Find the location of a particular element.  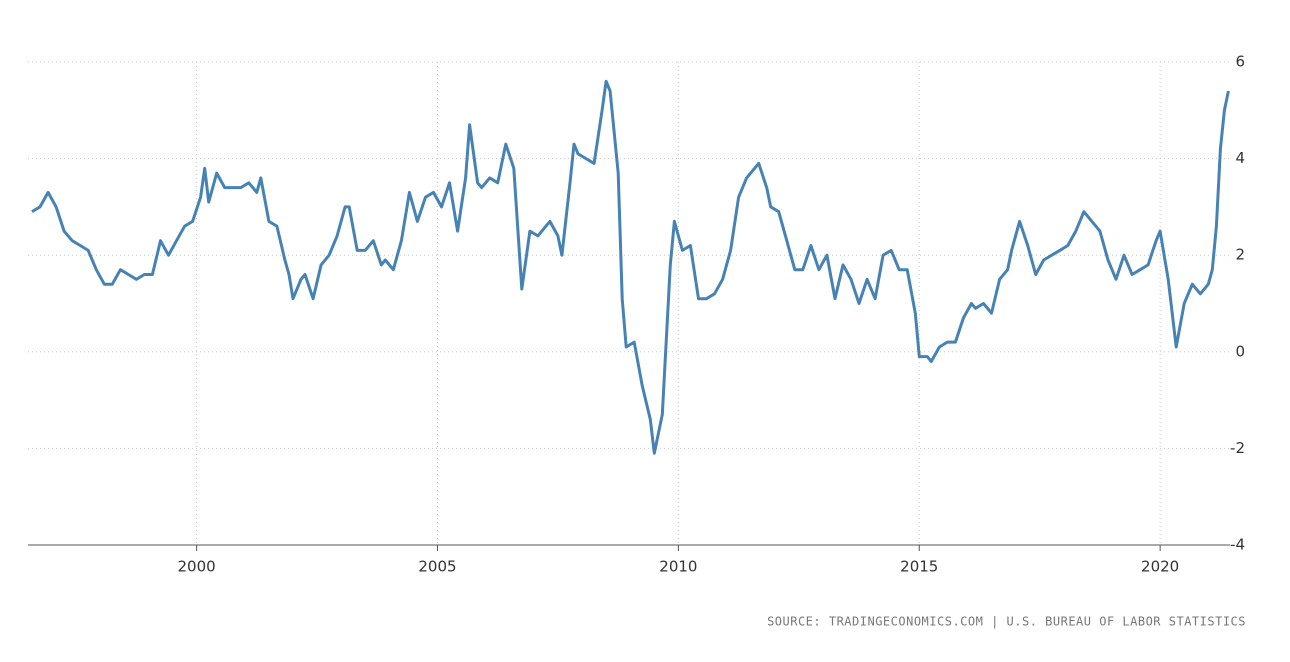

y-tick-label: 2 is located at coordinates (1240, 255).